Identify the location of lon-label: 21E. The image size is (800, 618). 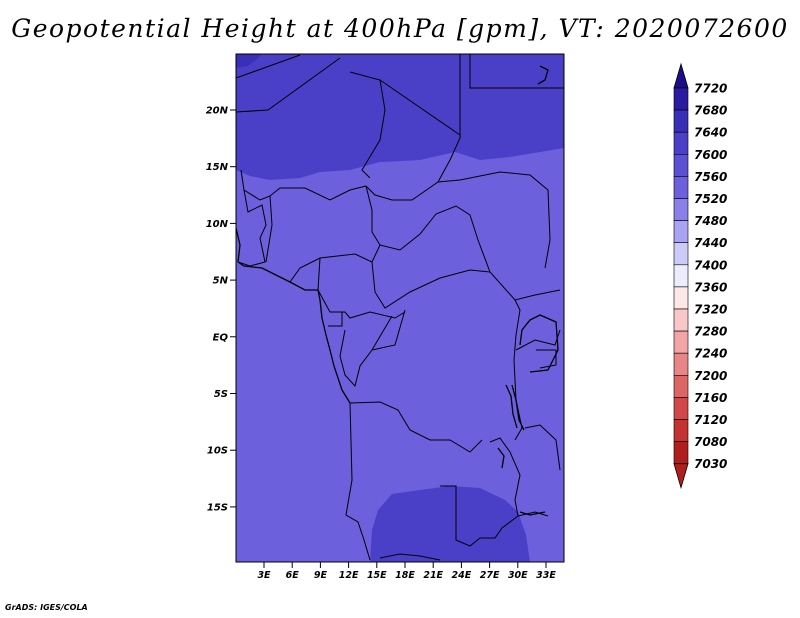
(433, 575).